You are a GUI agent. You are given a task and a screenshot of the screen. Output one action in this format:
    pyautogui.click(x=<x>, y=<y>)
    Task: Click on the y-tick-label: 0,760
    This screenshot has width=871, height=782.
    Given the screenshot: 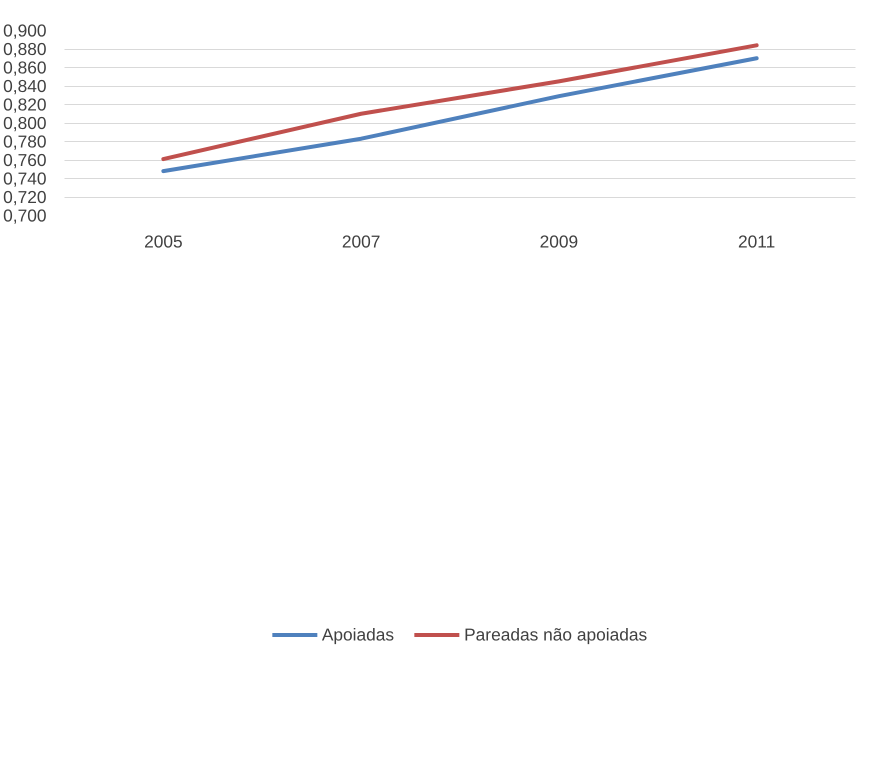 What is the action you would take?
    pyautogui.click(x=25, y=160)
    